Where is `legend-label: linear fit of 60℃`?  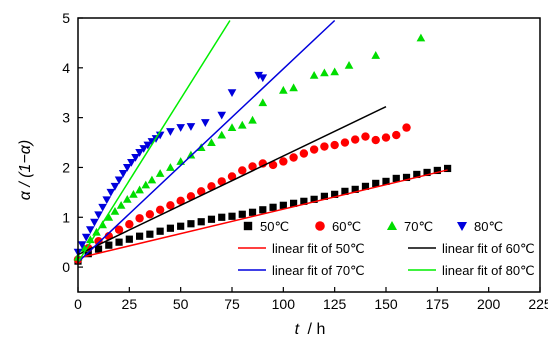
legend-label: linear fit of 60℃ is located at coordinates (488, 248).